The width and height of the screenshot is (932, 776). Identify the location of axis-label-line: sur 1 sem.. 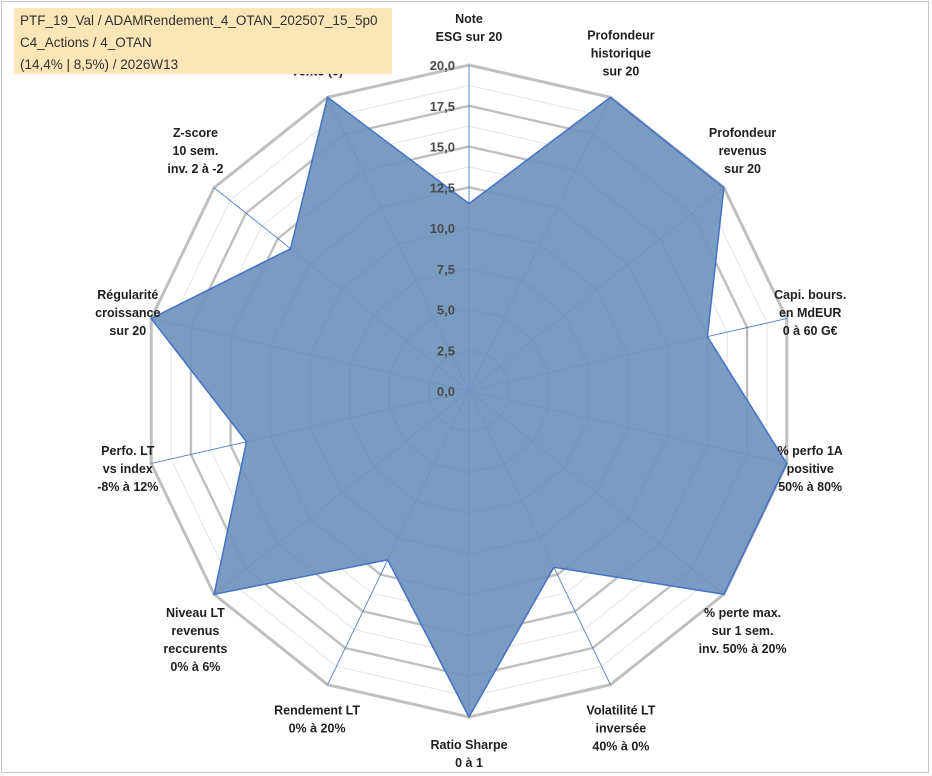
(743, 631).